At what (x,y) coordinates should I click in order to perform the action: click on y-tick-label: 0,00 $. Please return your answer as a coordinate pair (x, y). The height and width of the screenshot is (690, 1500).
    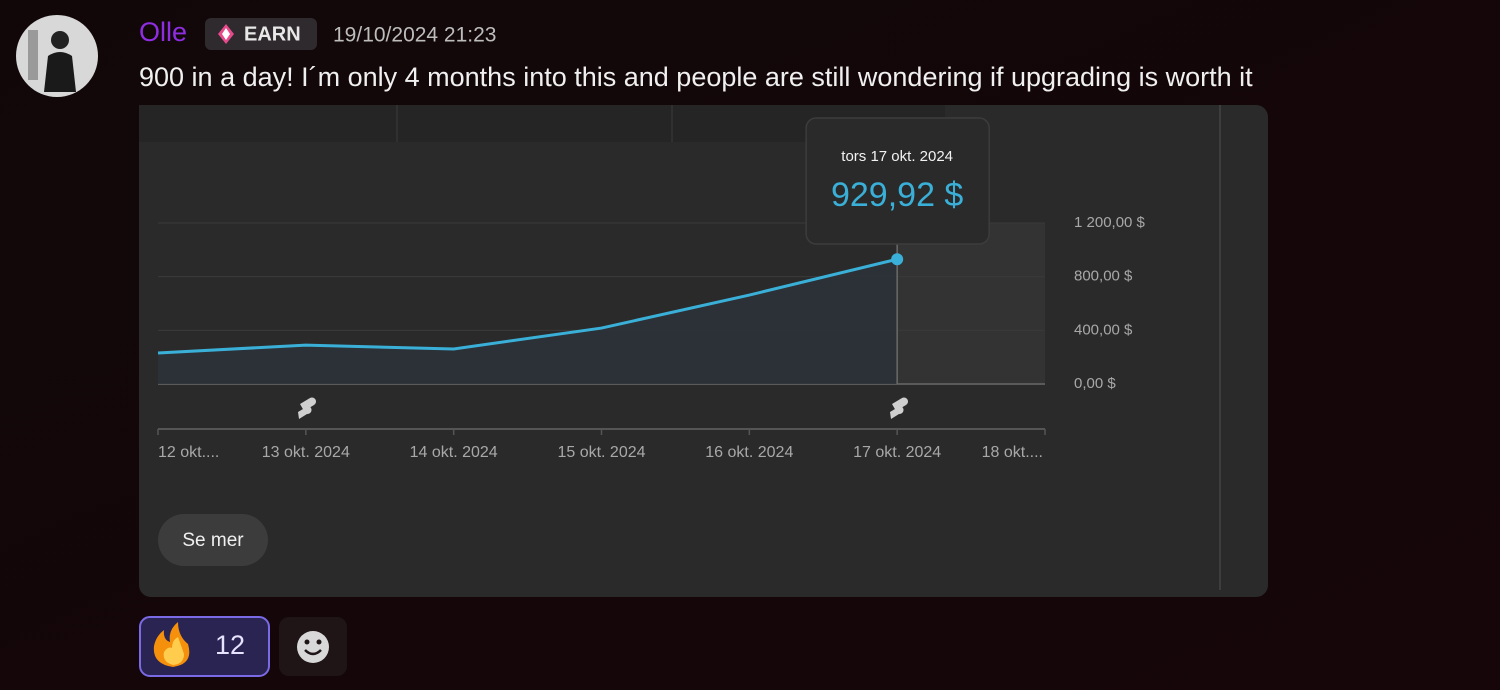
    Looking at the image, I should click on (1095, 383).